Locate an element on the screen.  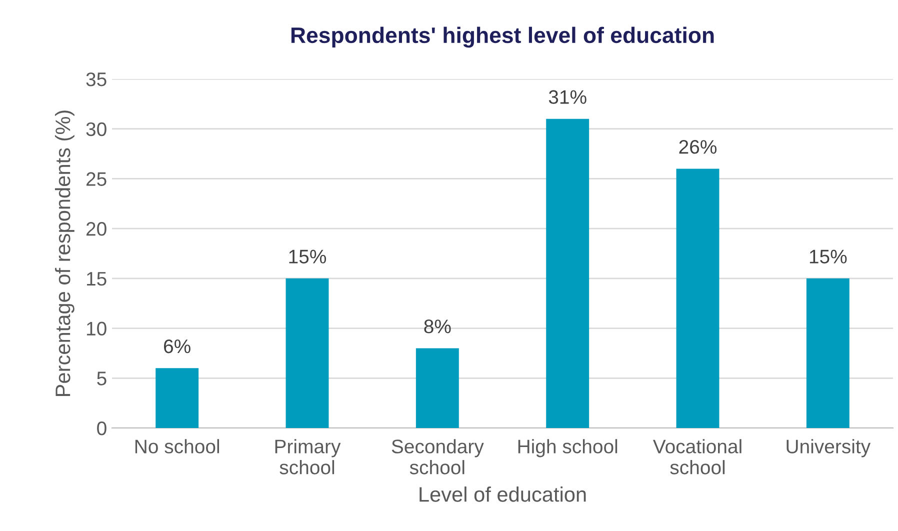
y-tick-label: 15 is located at coordinates (96, 279).